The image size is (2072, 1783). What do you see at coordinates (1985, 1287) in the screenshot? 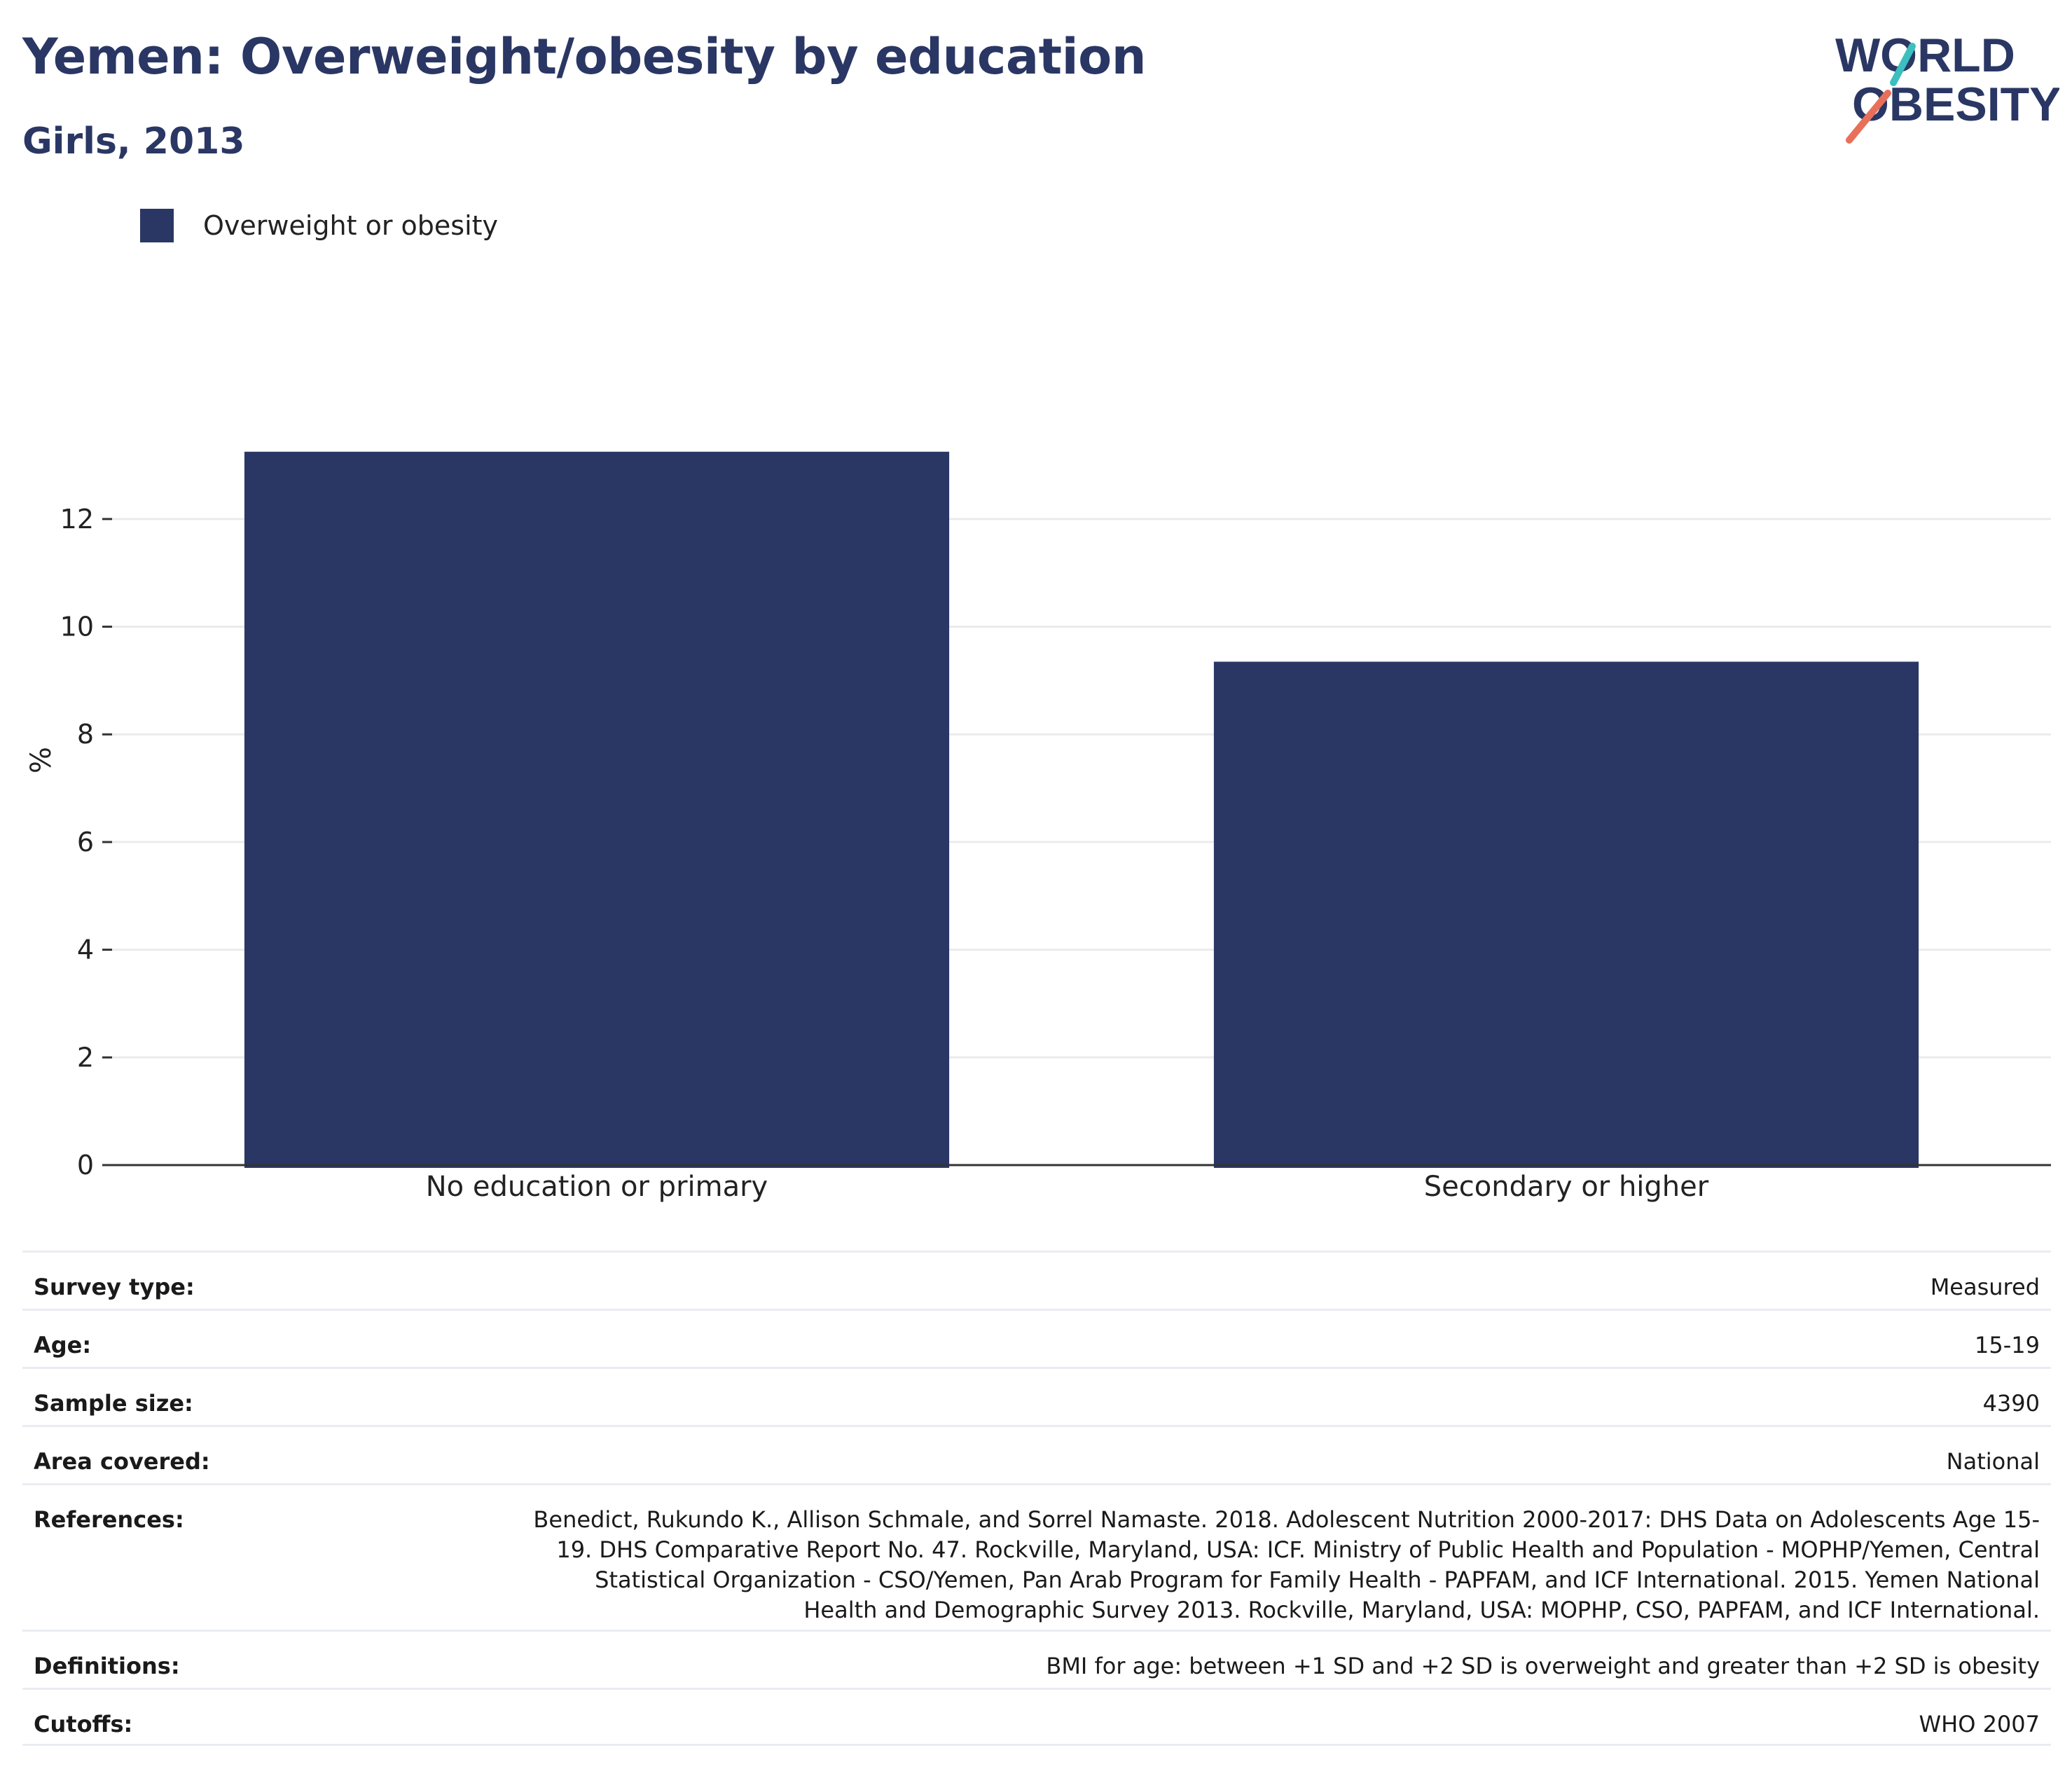
I see `info-value: Measured` at bounding box center [1985, 1287].